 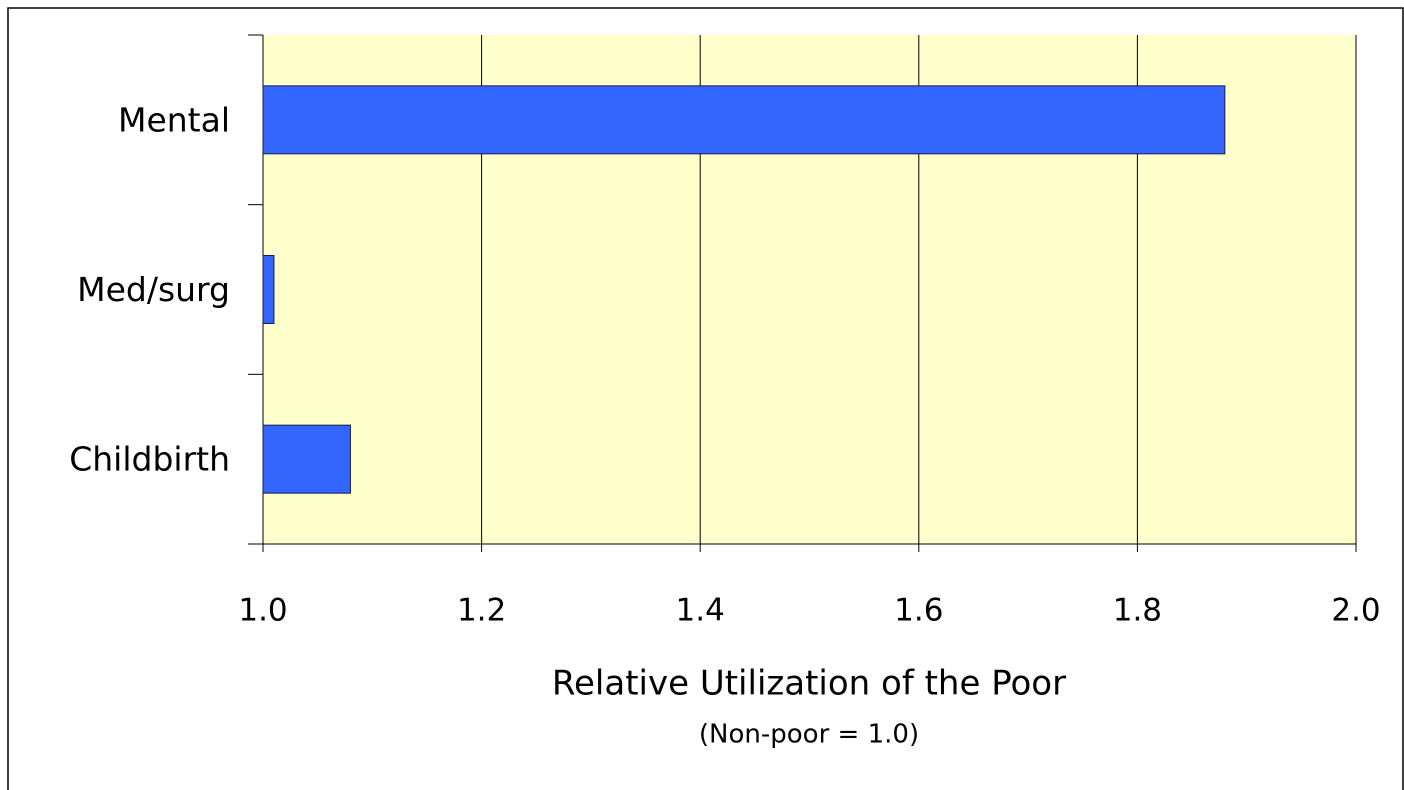 I want to click on y-tick-label: Mental, so click(x=174, y=119).